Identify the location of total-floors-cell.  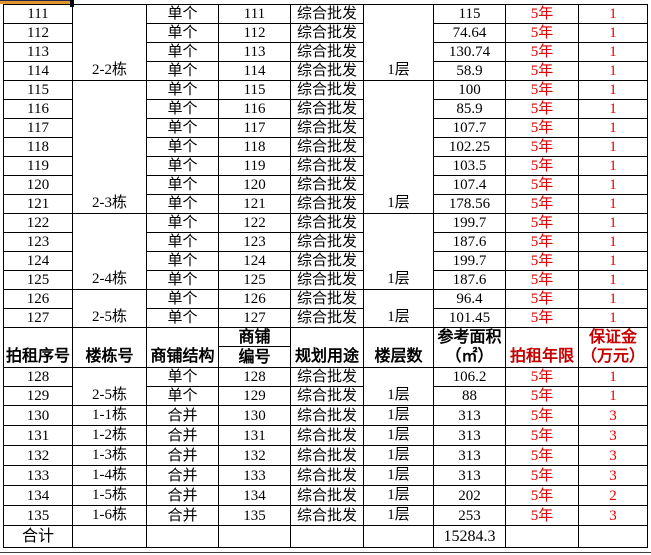
(398, 536).